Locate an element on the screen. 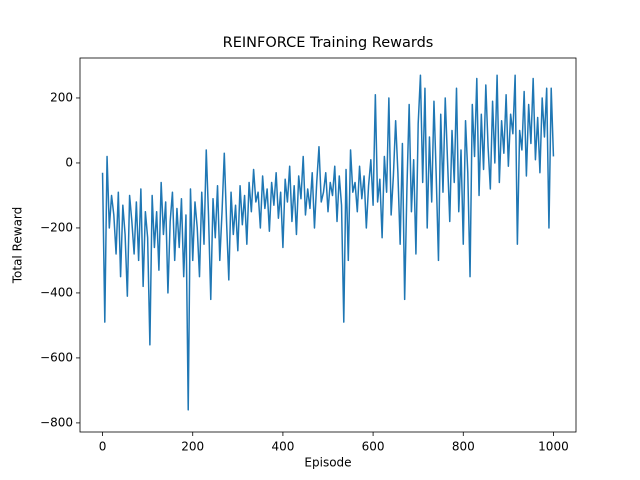  x-tick-label: 200 is located at coordinates (192, 447).